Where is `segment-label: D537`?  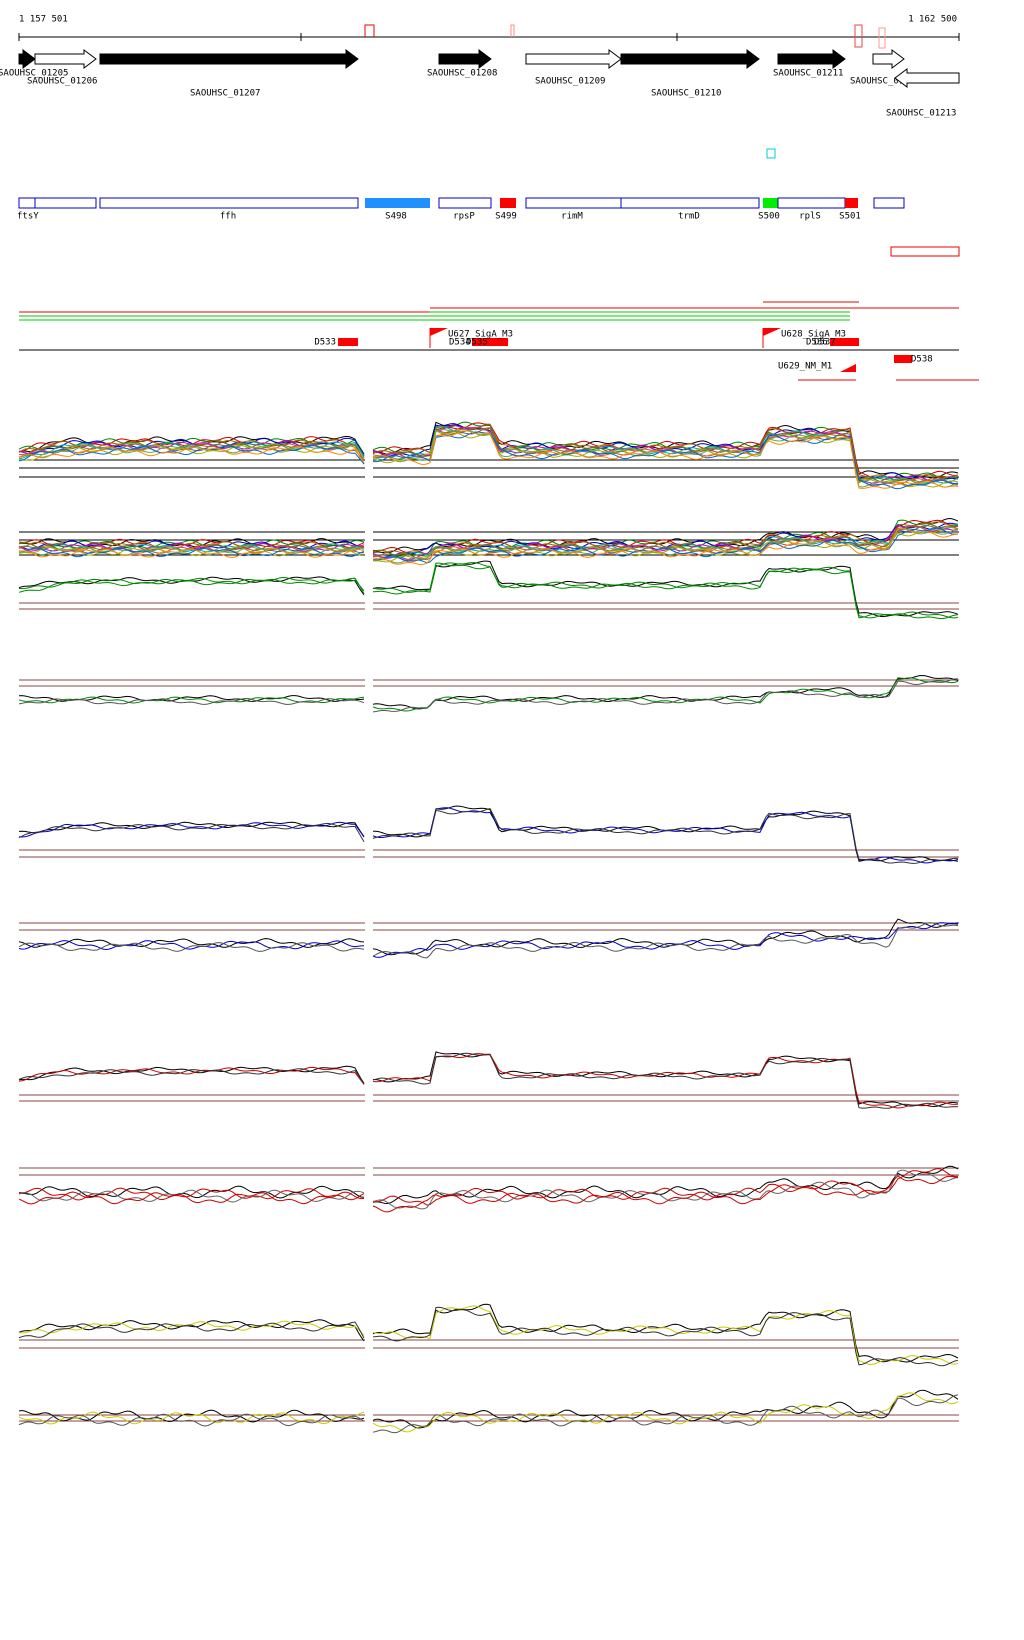 segment-label: D537 is located at coordinates (825, 343).